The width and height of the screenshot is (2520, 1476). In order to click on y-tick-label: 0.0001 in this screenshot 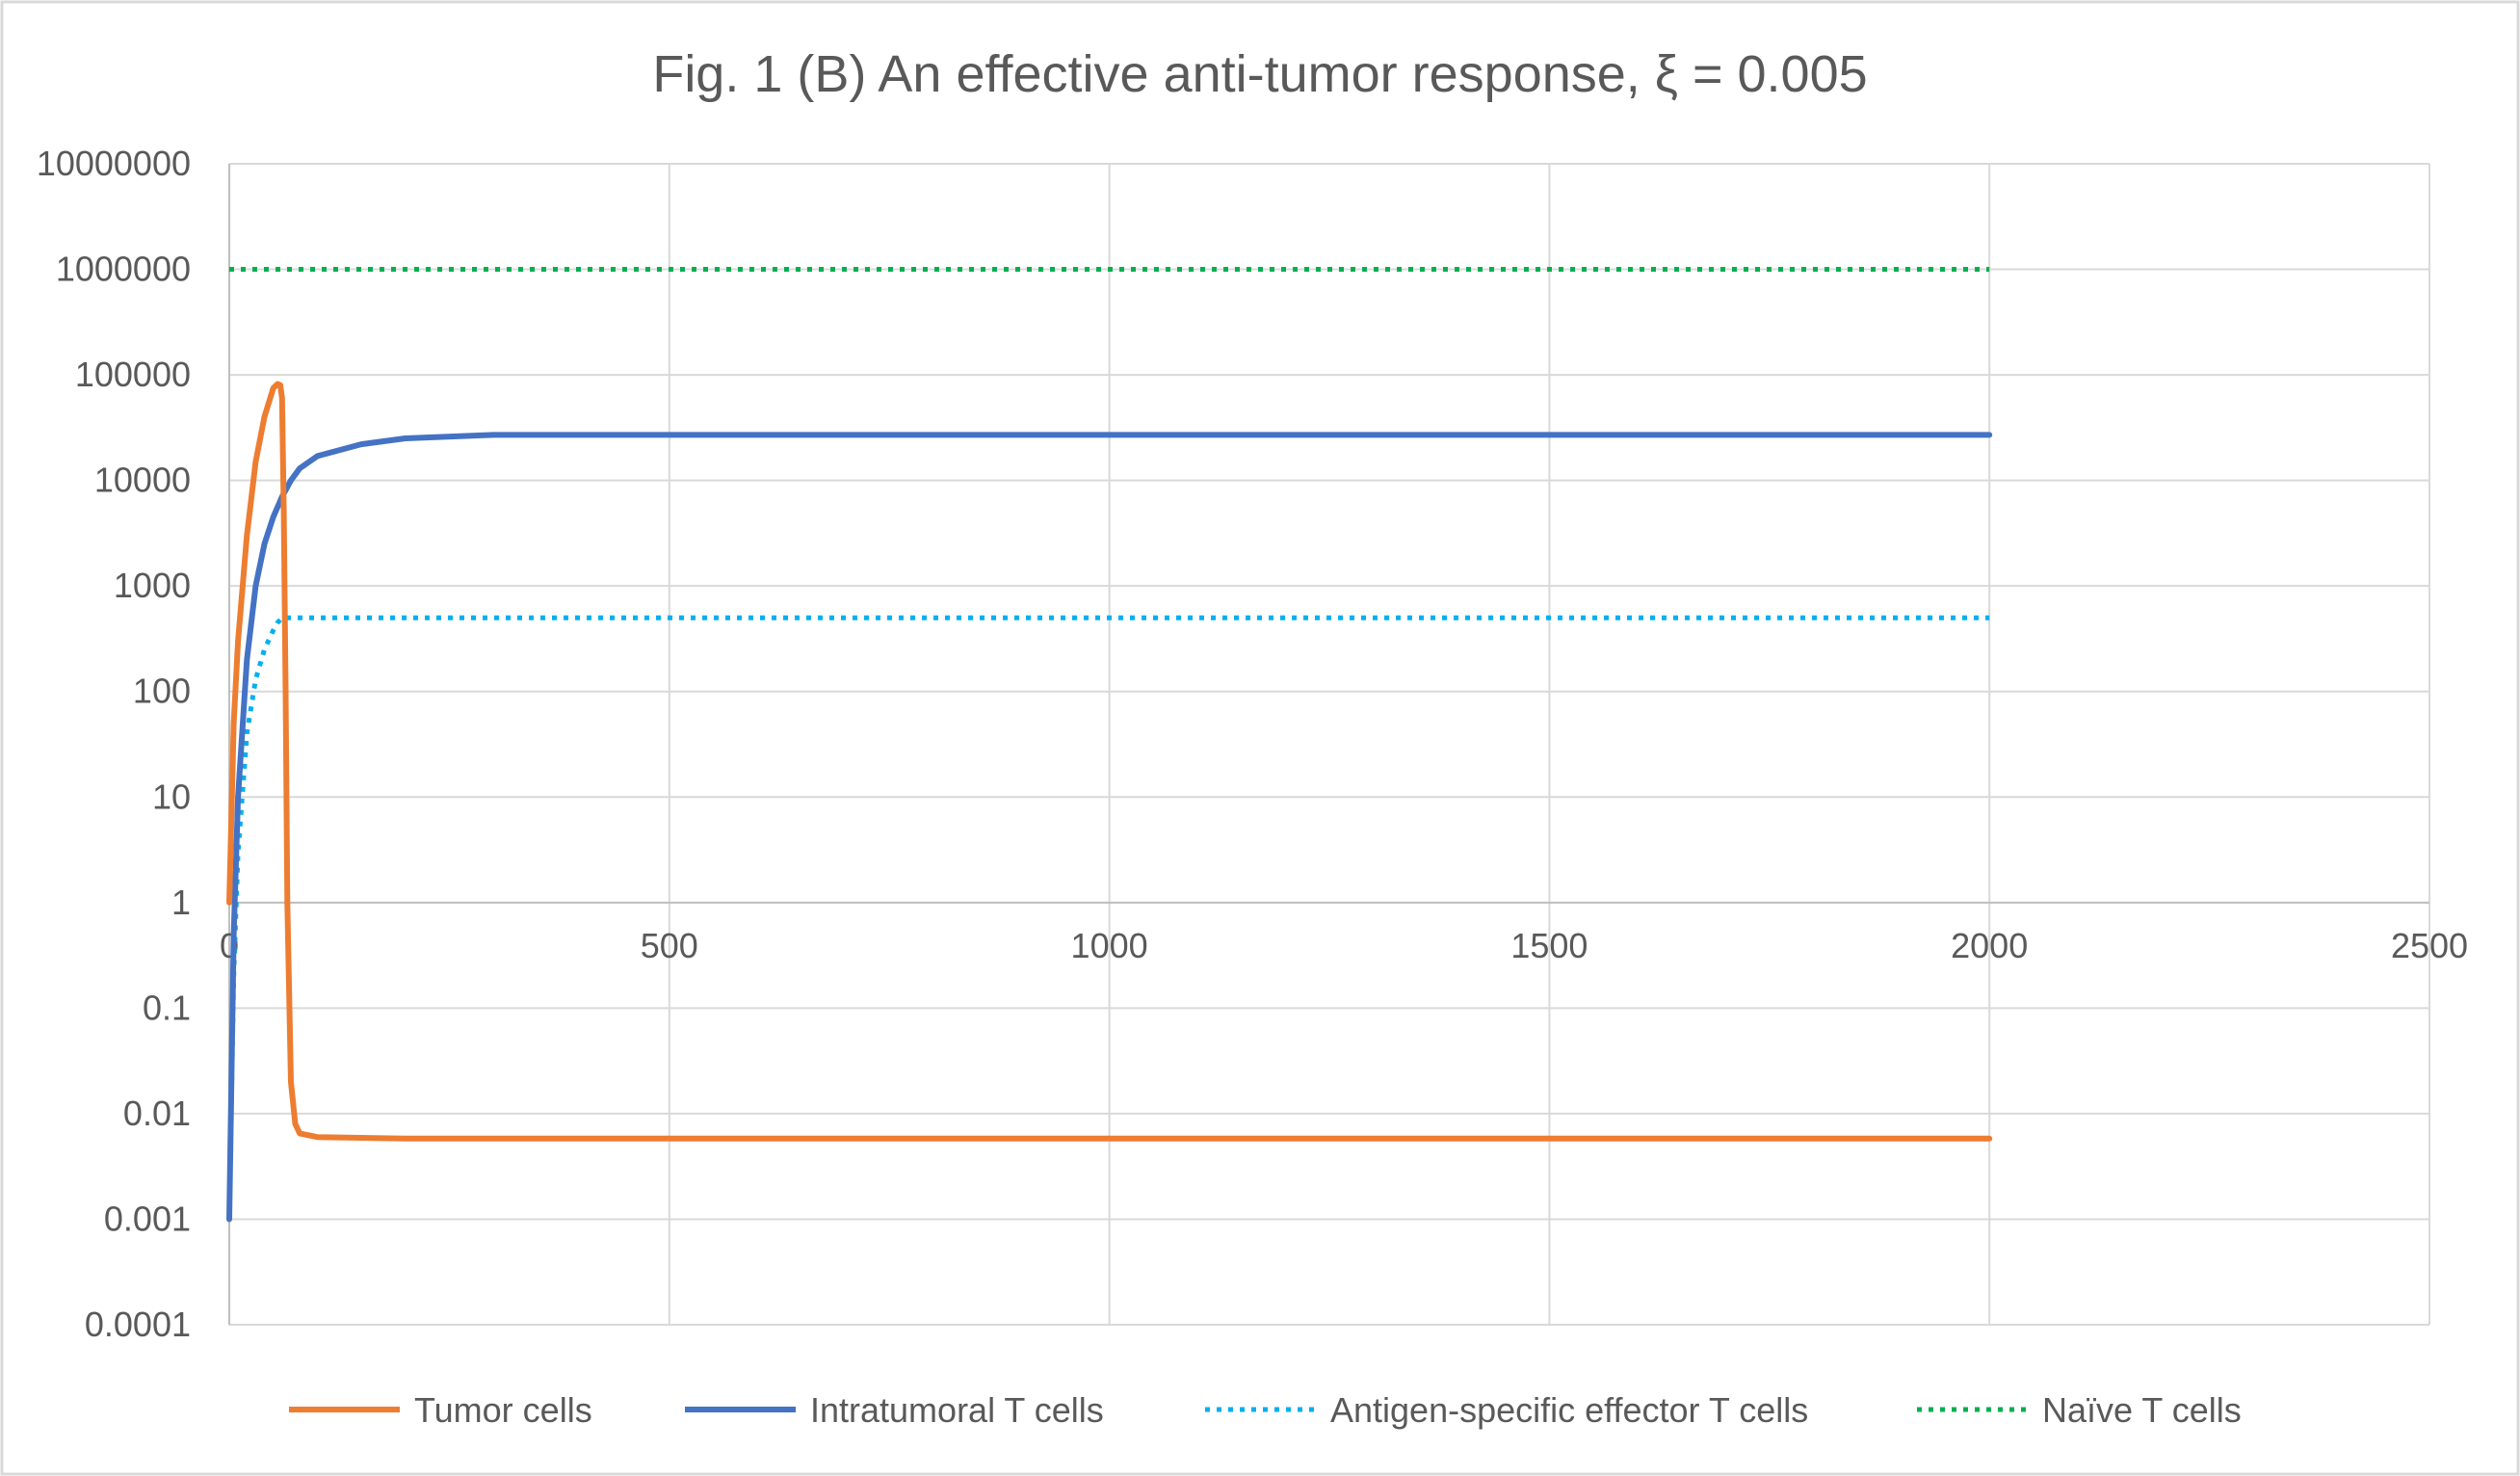, I will do `click(138, 1324)`.